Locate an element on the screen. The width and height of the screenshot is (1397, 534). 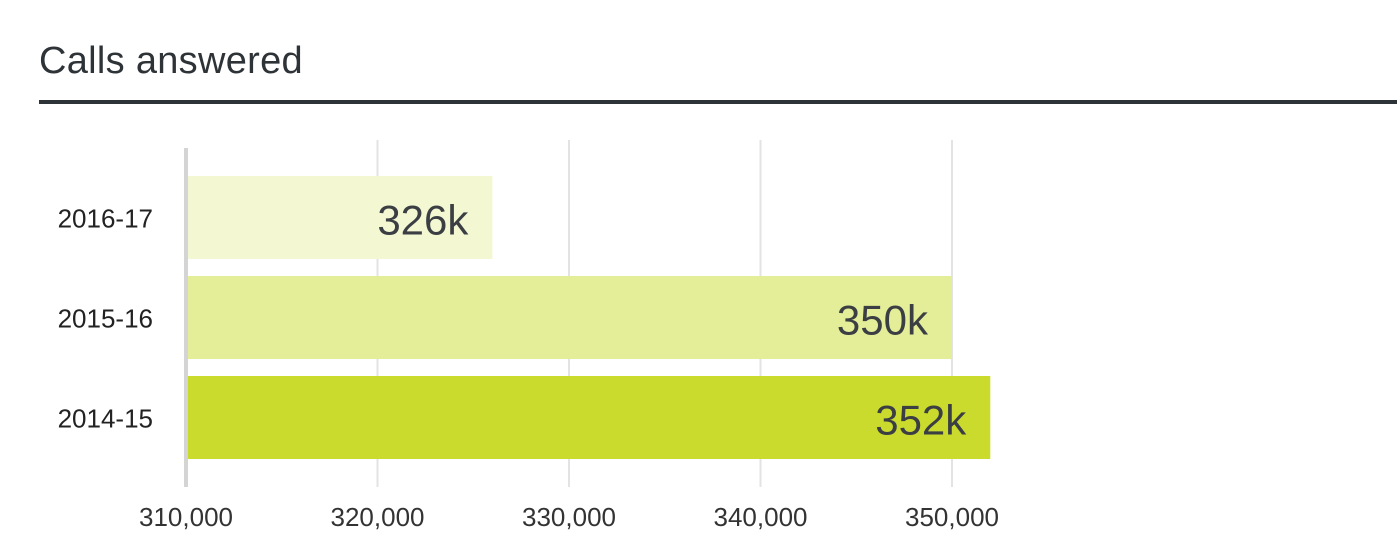
x-tick-labels: 310,000 320,000 330,000 340,000 350,000 is located at coordinates (569, 517).